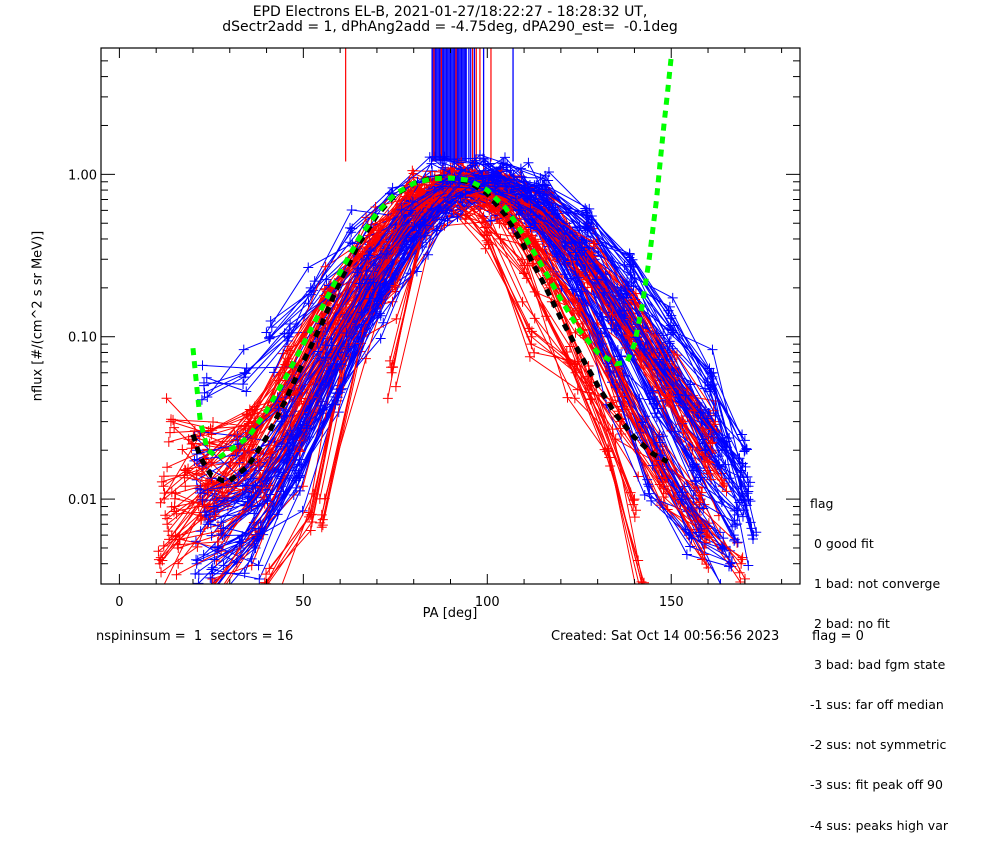 Image resolution: width=1000 pixels, height=845 pixels. What do you see at coordinates (665, 636) in the screenshot?
I see `footer-created-timestamp: Created: Sat Oct 14 00:56:56 2023` at bounding box center [665, 636].